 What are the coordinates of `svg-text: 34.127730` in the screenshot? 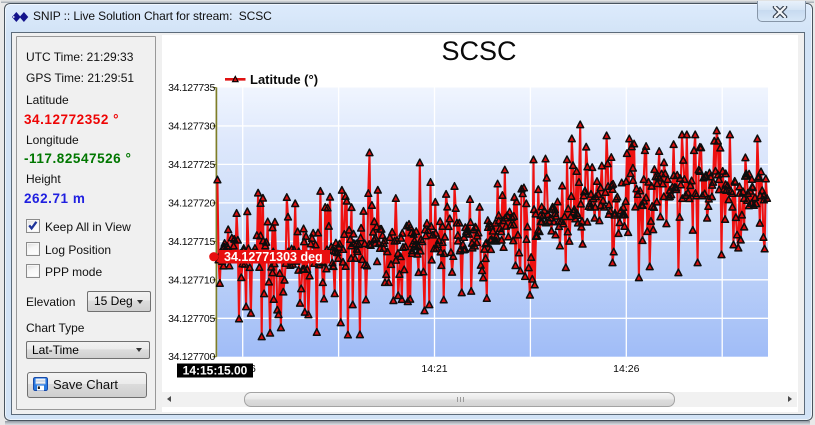 It's located at (191, 127).